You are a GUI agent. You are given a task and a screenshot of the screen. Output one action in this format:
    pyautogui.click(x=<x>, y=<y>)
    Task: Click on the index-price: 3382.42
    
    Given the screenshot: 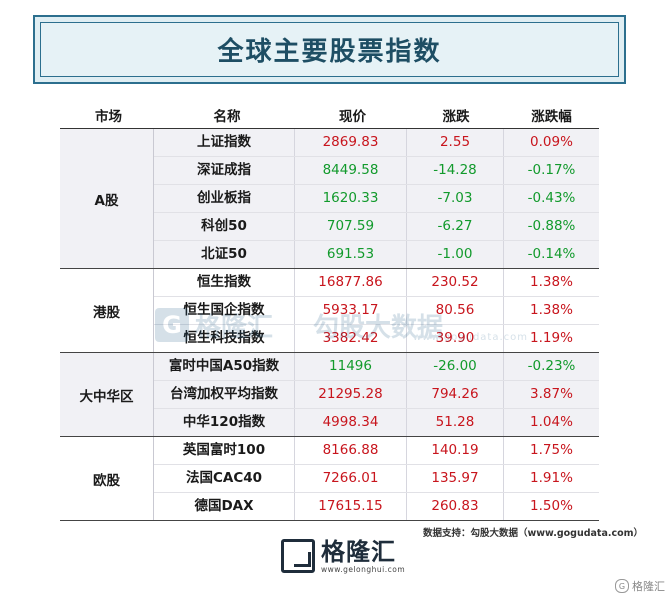 What is the action you would take?
    pyautogui.click(x=350, y=338)
    